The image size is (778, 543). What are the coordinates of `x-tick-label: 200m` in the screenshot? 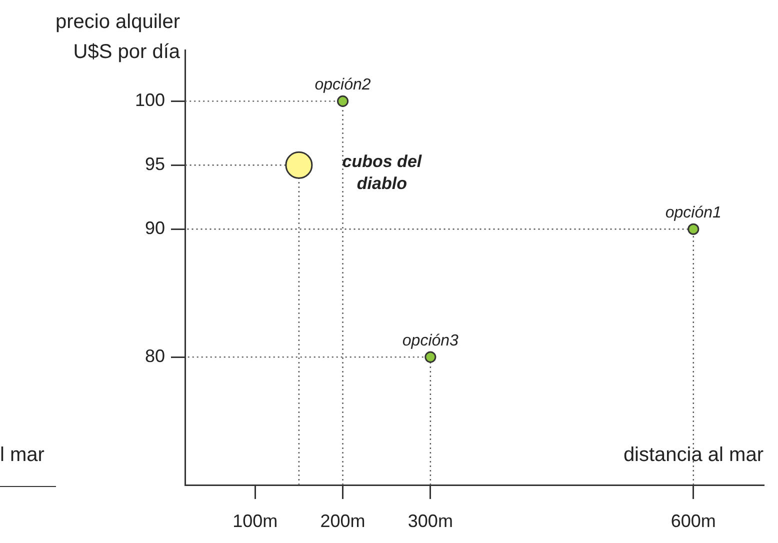 It's located at (343, 520).